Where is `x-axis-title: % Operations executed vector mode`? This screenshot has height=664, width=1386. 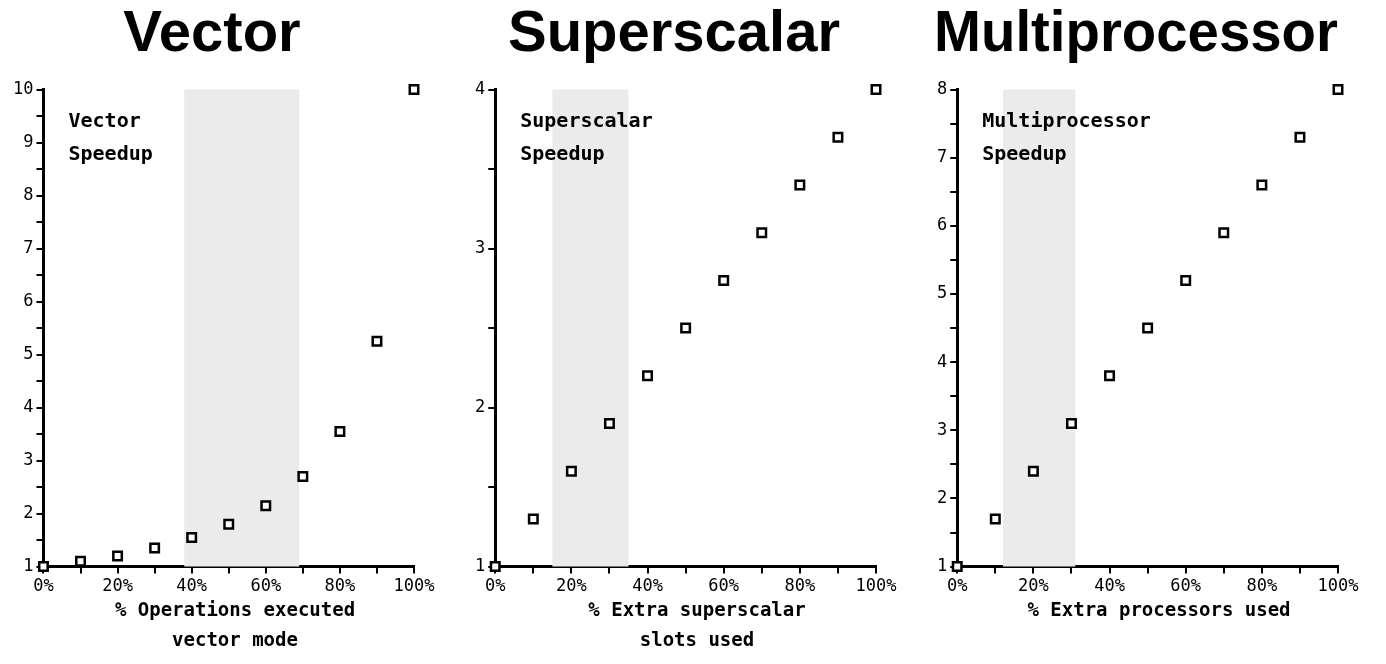 x-axis-title: % Operations executed vector mode is located at coordinates (235, 624).